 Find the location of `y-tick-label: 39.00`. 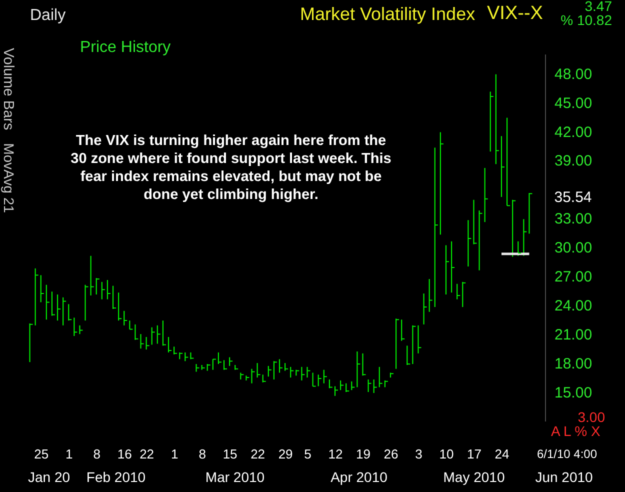

y-tick-label: 39.00 is located at coordinates (573, 161).